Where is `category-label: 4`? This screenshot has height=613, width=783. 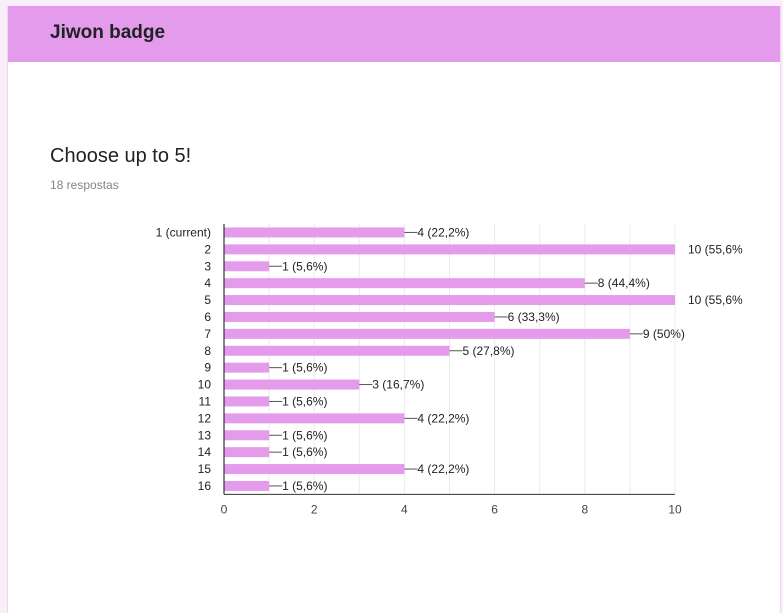
category-label: 4 is located at coordinates (207, 283).